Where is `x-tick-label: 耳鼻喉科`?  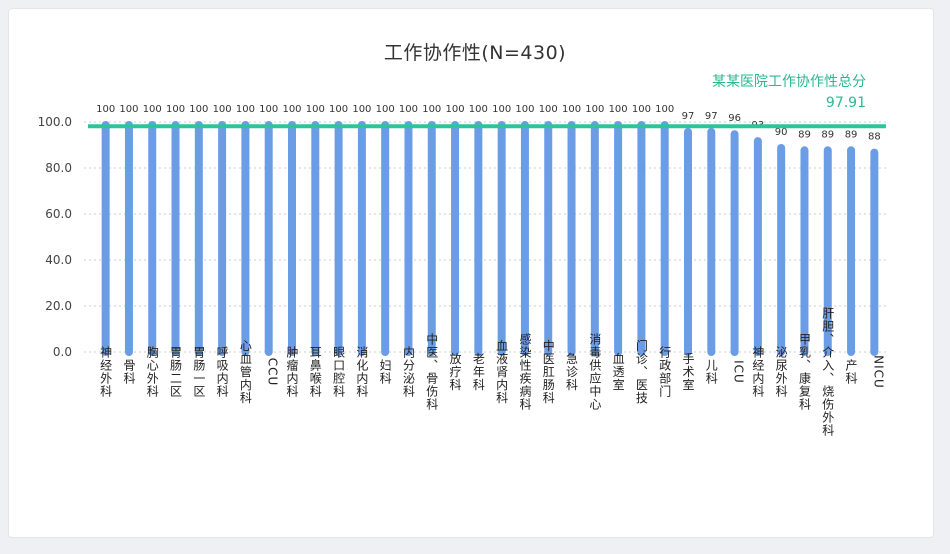 x-tick-label: 耳鼻喉科 is located at coordinates (315, 372).